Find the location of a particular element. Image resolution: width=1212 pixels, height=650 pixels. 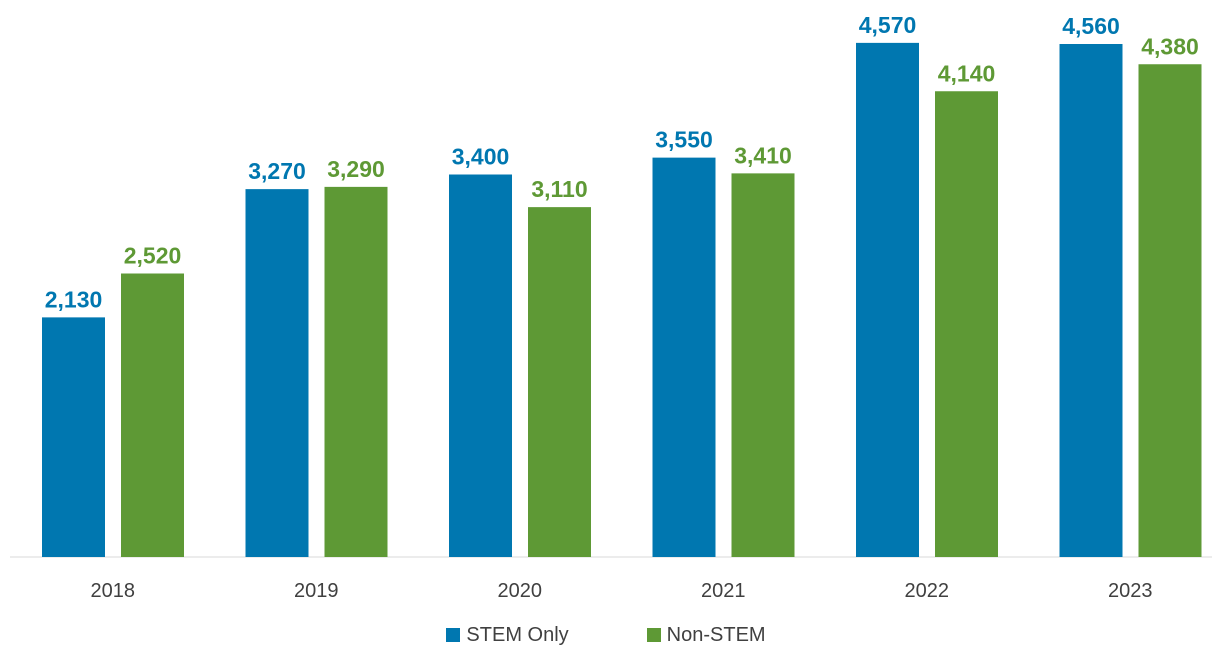

x-tick-label-2018: 2018 is located at coordinates (113, 591).